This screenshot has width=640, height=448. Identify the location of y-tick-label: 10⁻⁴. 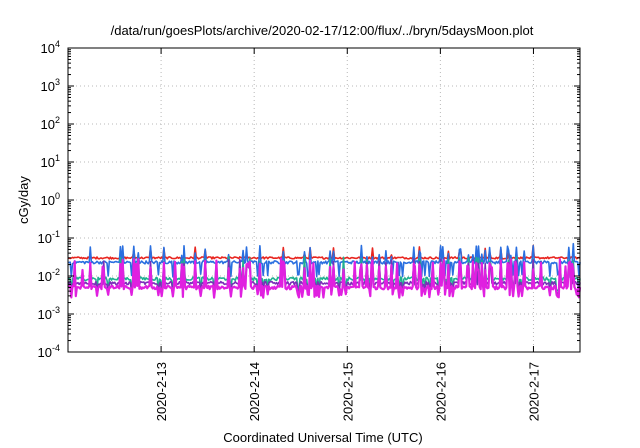
(49, 351).